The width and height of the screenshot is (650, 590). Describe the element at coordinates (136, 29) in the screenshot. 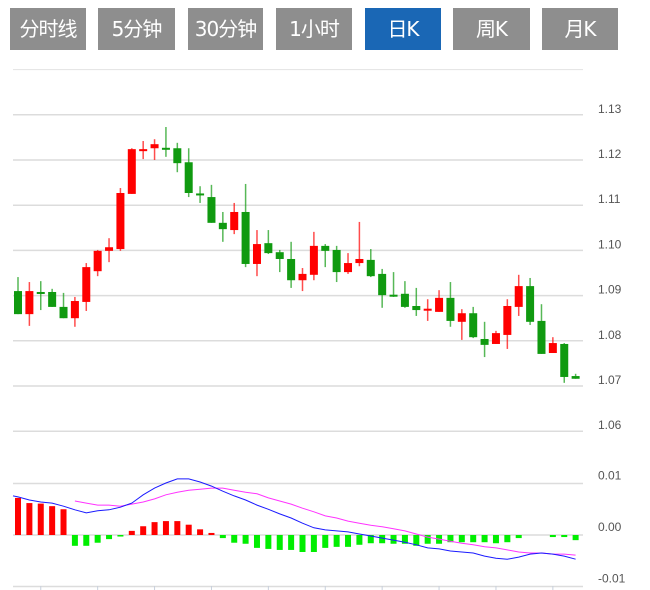

I see `tab-5min: 5分钟` at that location.